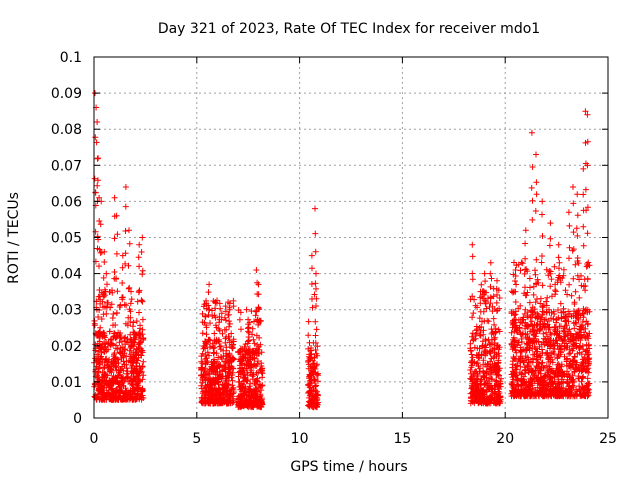  I want to click on y-tick-label: 0.05, so click(66, 239).